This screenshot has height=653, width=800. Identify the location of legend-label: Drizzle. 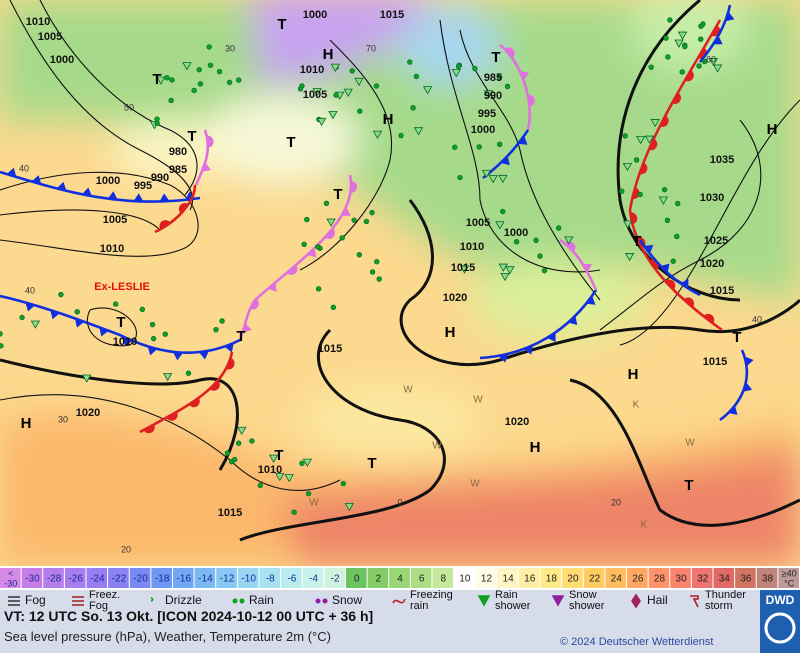
(183, 600).